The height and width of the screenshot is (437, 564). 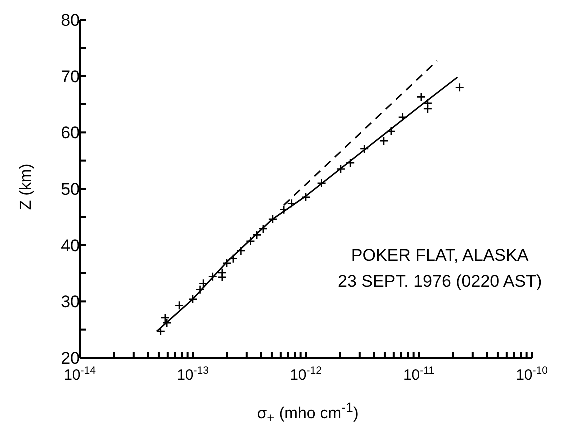 I want to click on y-axis-title: Z (km), so click(x=27, y=187).